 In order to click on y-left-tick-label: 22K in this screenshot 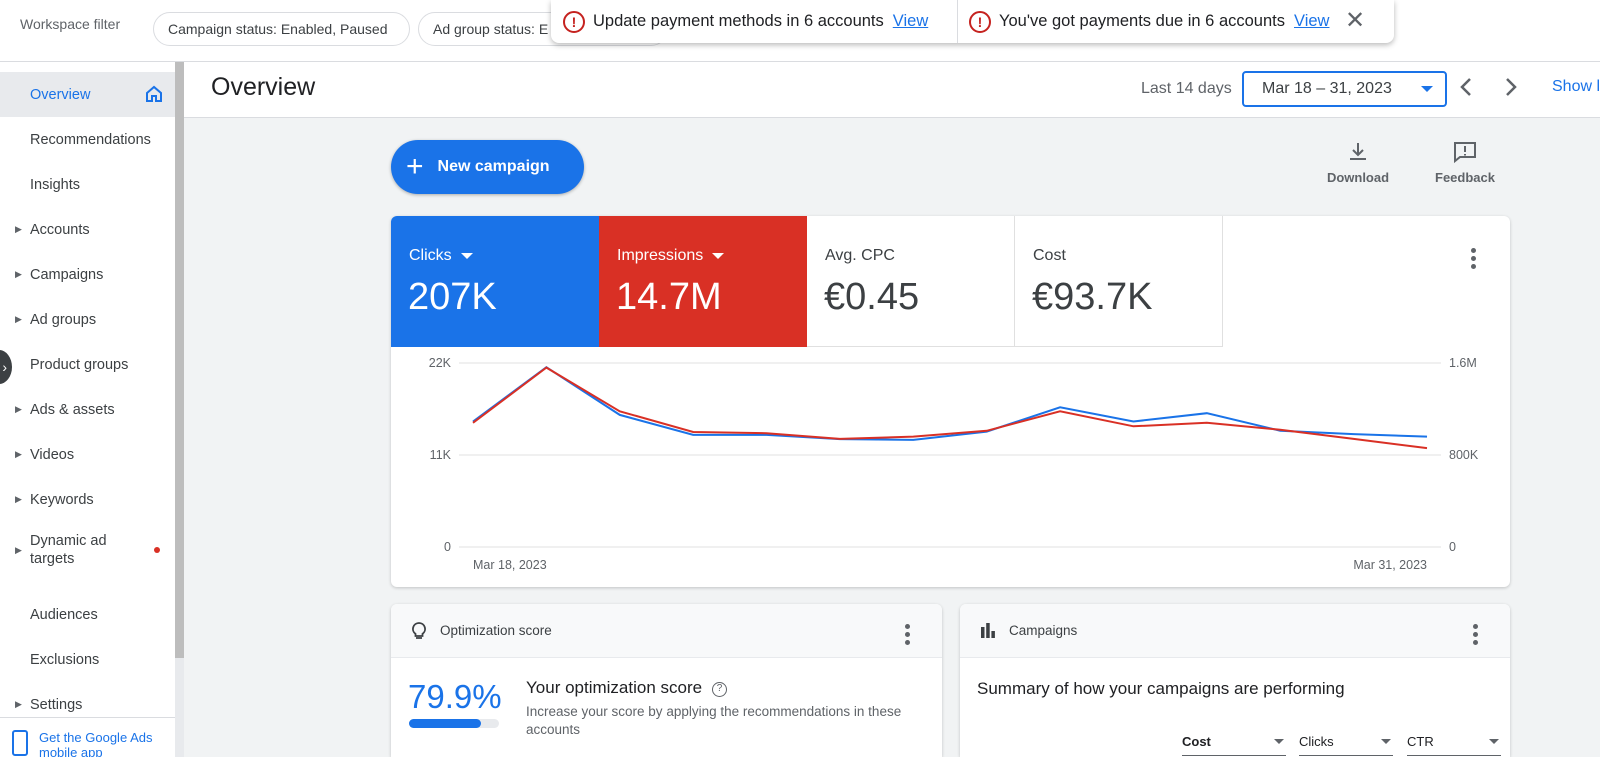, I will do `click(440, 363)`.